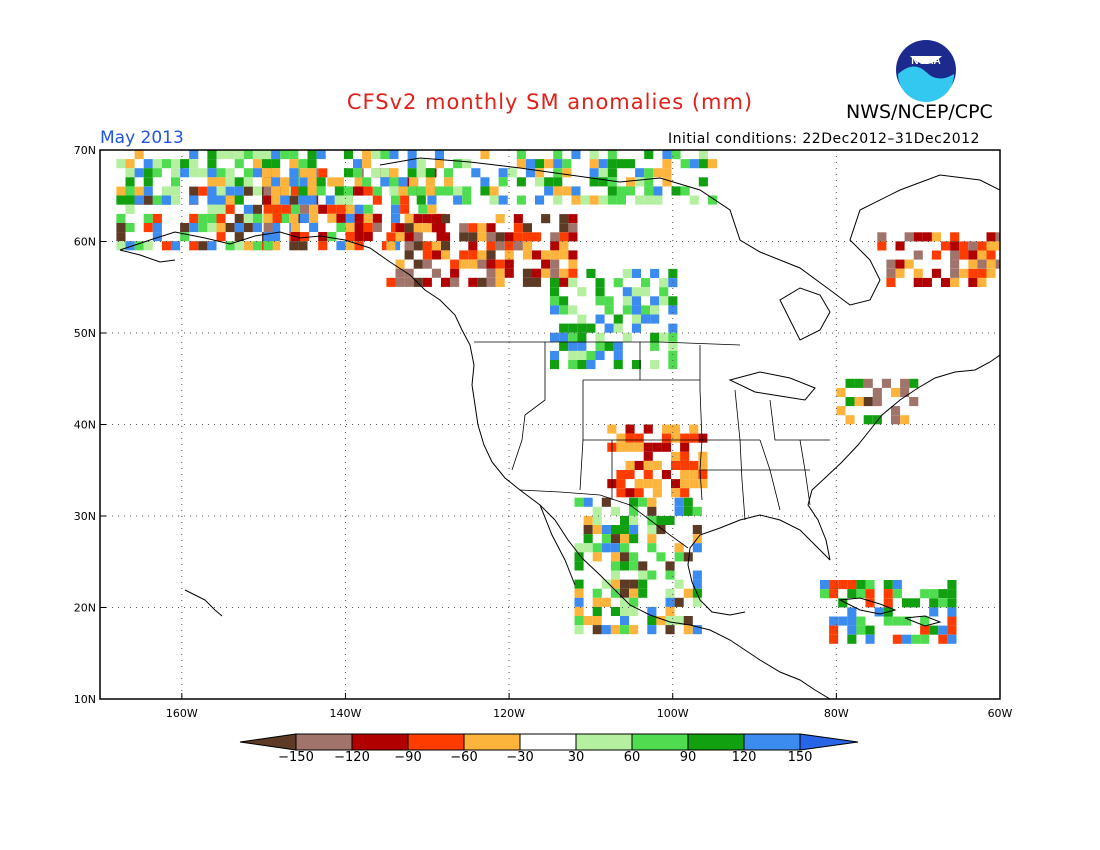  What do you see at coordinates (925, 61) in the screenshot?
I see `noaa-logo-text: NOAA` at bounding box center [925, 61].